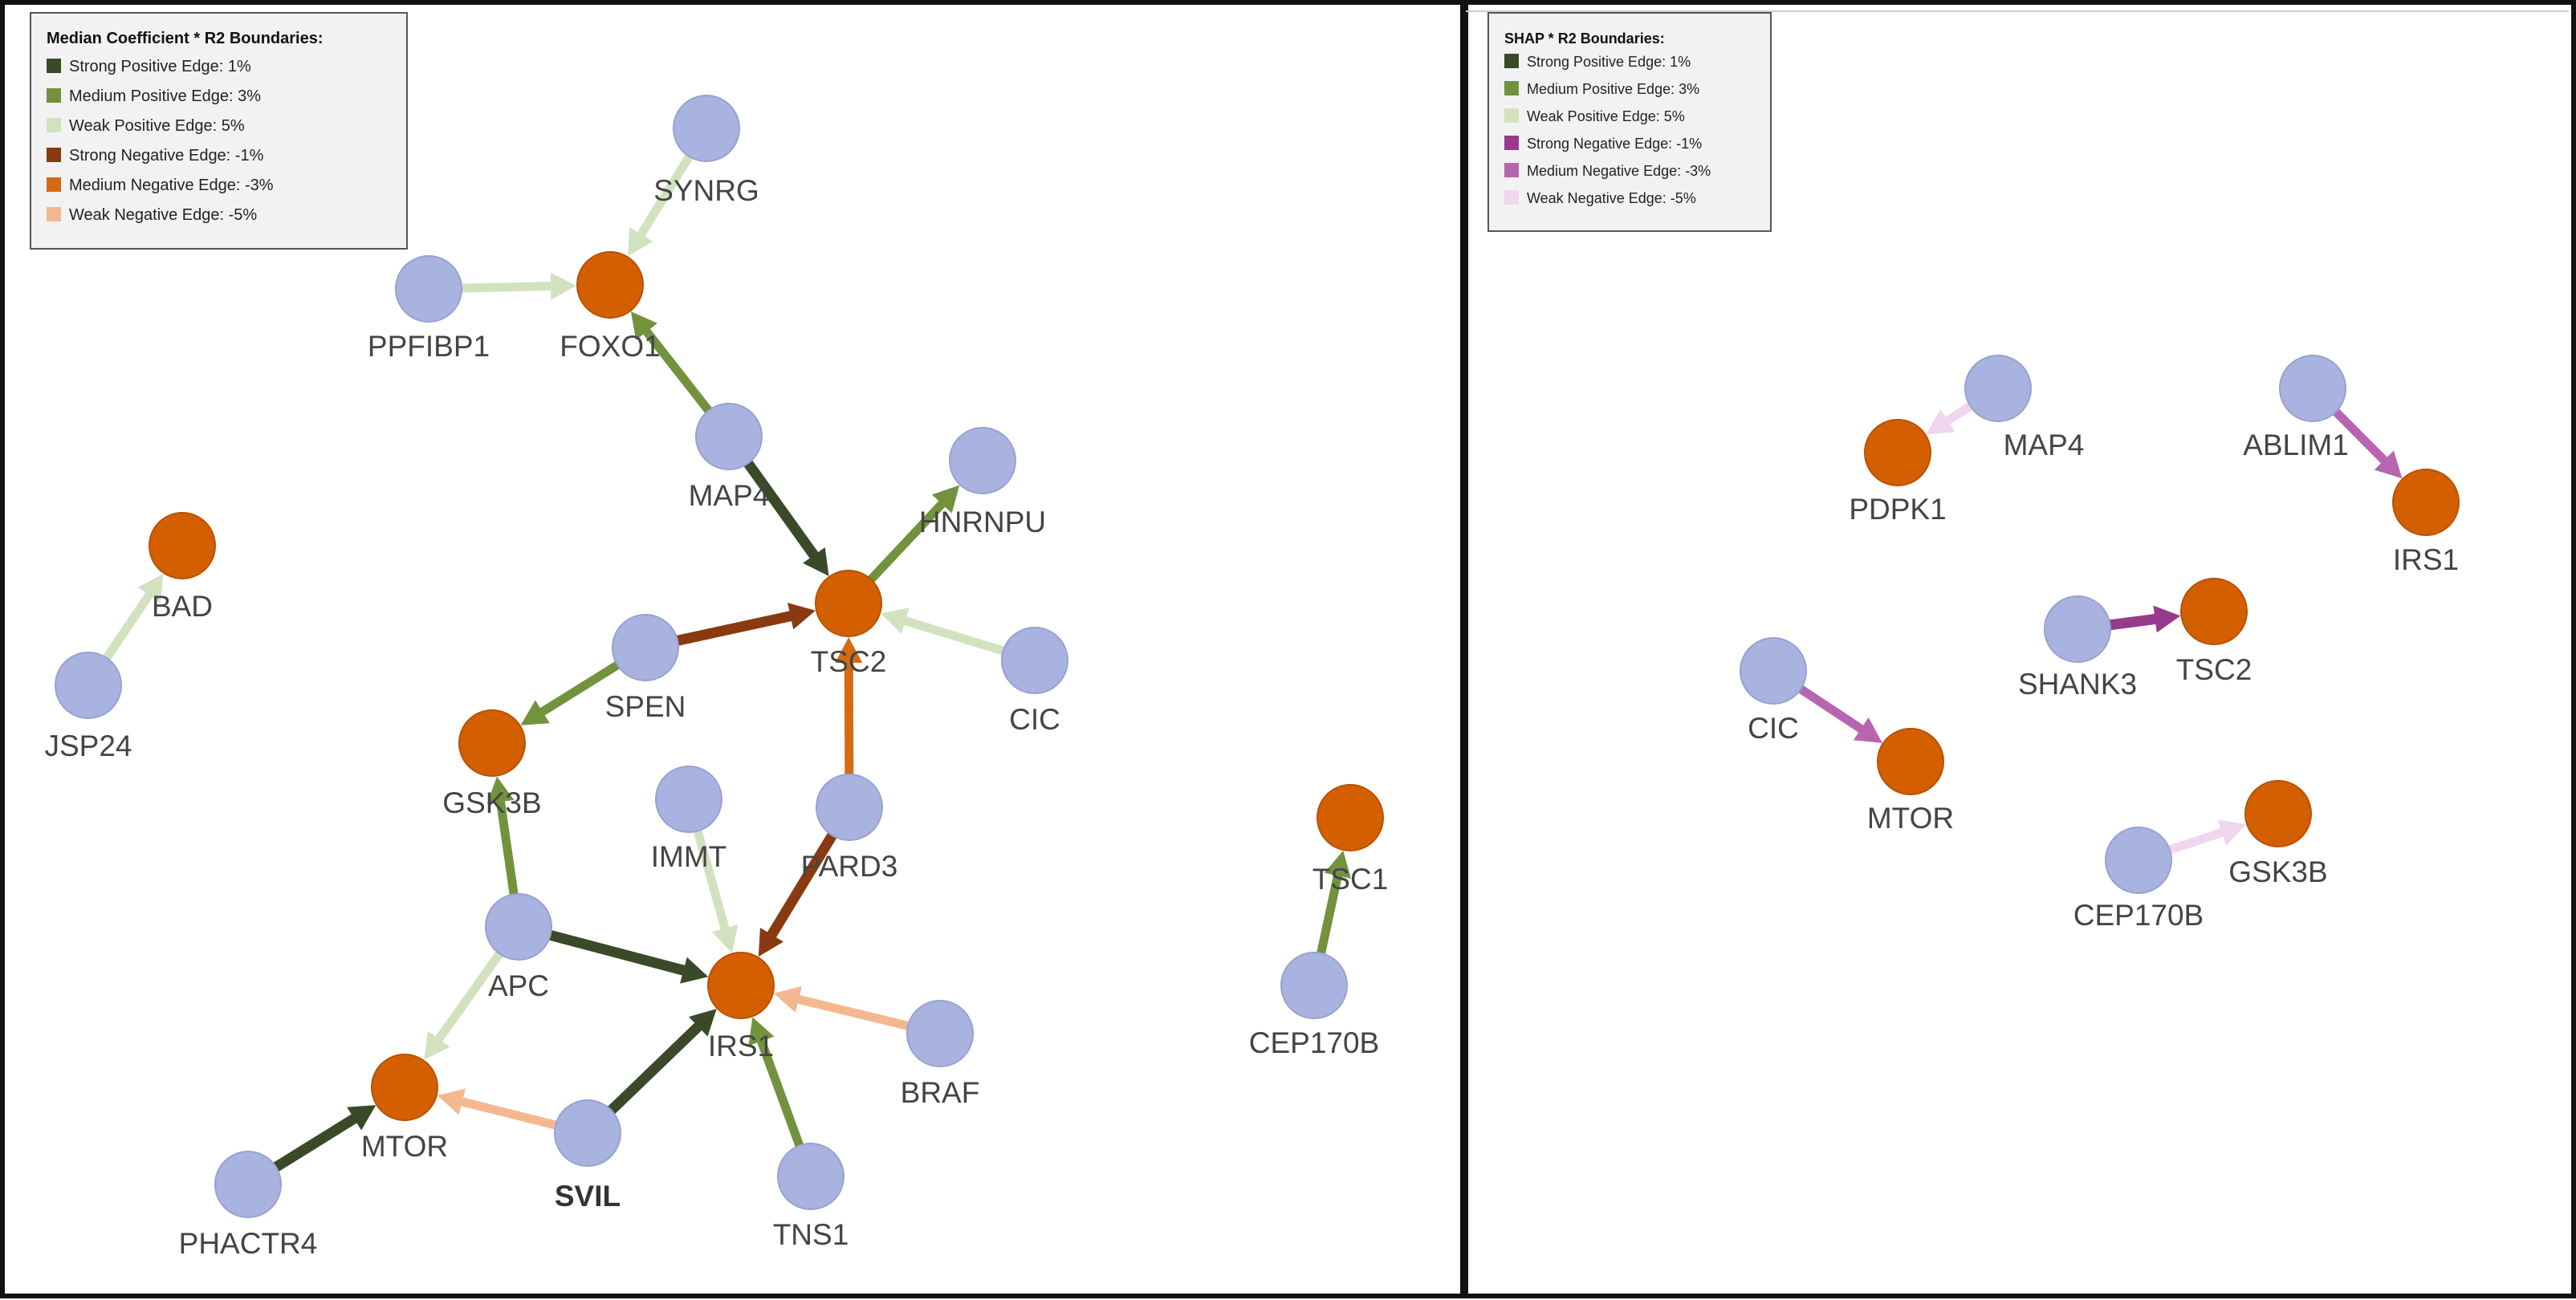 The image size is (2576, 1300). I want to click on node-tns1, so click(810, 1176).